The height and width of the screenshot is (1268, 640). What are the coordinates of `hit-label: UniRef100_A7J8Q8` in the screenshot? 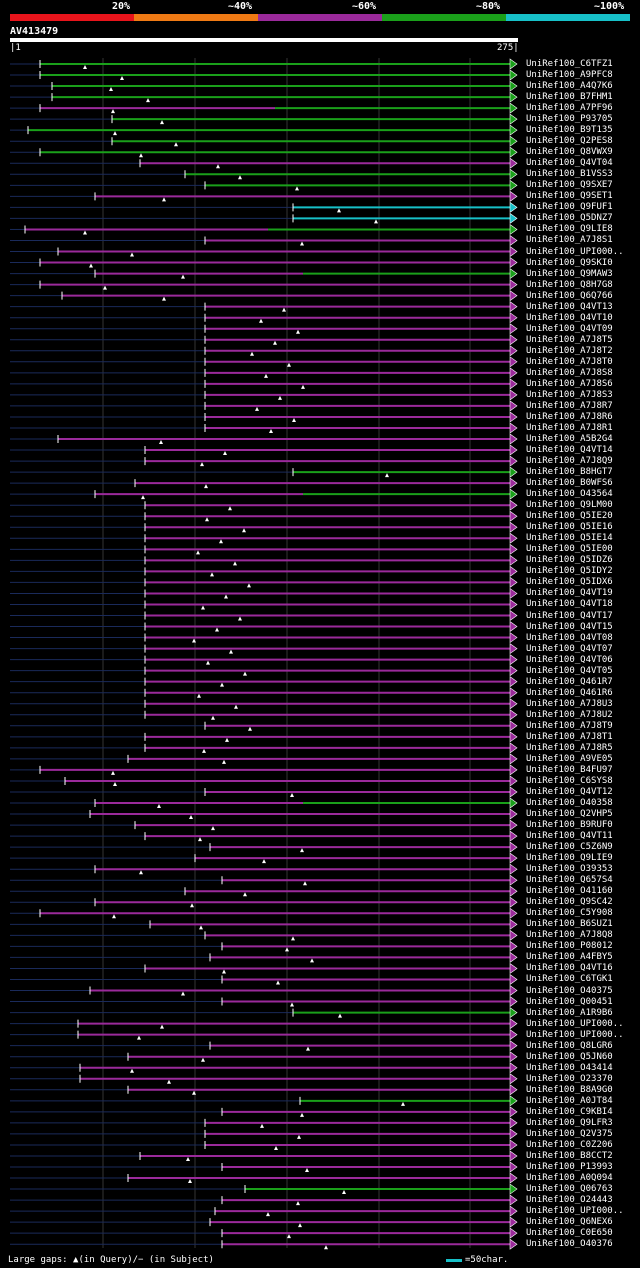 It's located at (569, 935).